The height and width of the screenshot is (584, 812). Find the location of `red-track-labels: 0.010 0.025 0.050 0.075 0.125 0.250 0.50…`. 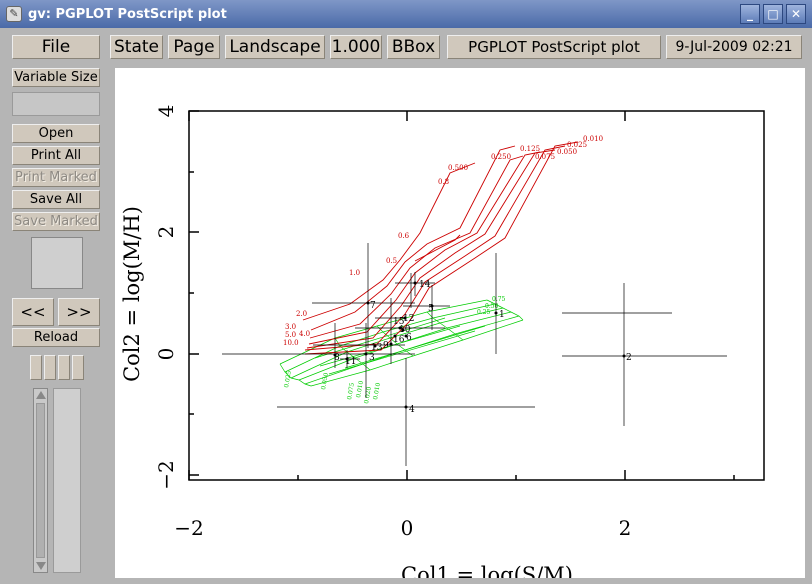

red-track-labels: 0.010 0.025 0.050 0.075 0.125 0.250 0.50… is located at coordinates (443, 241).